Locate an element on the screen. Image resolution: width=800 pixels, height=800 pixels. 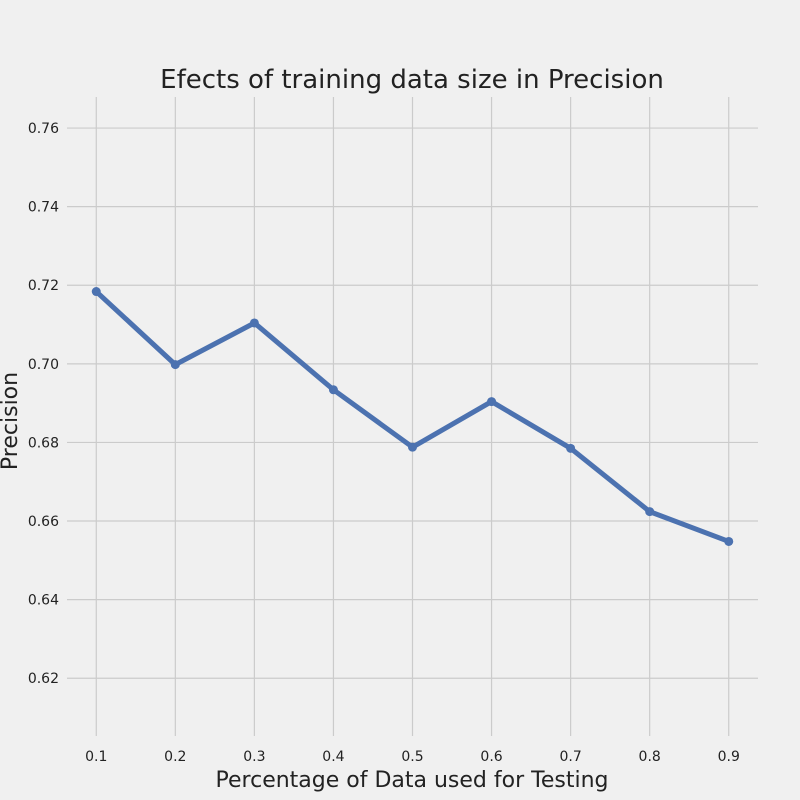
x-tick-label: 0.1 is located at coordinates (96, 757).